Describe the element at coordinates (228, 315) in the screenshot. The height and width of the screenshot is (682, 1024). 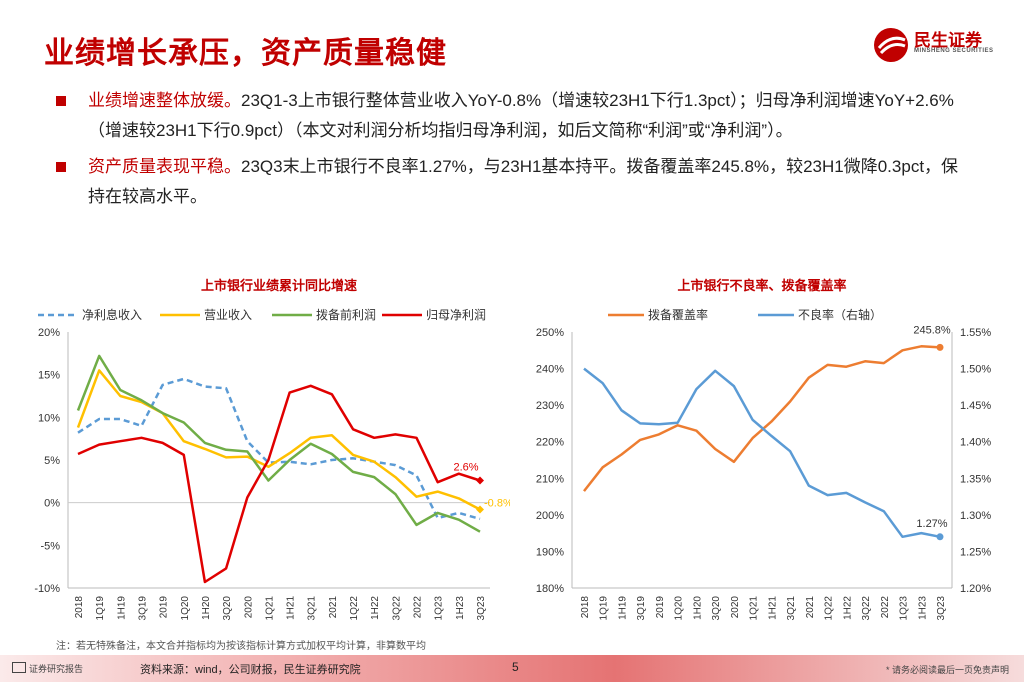
I see `legend-label: 营业收入` at that location.